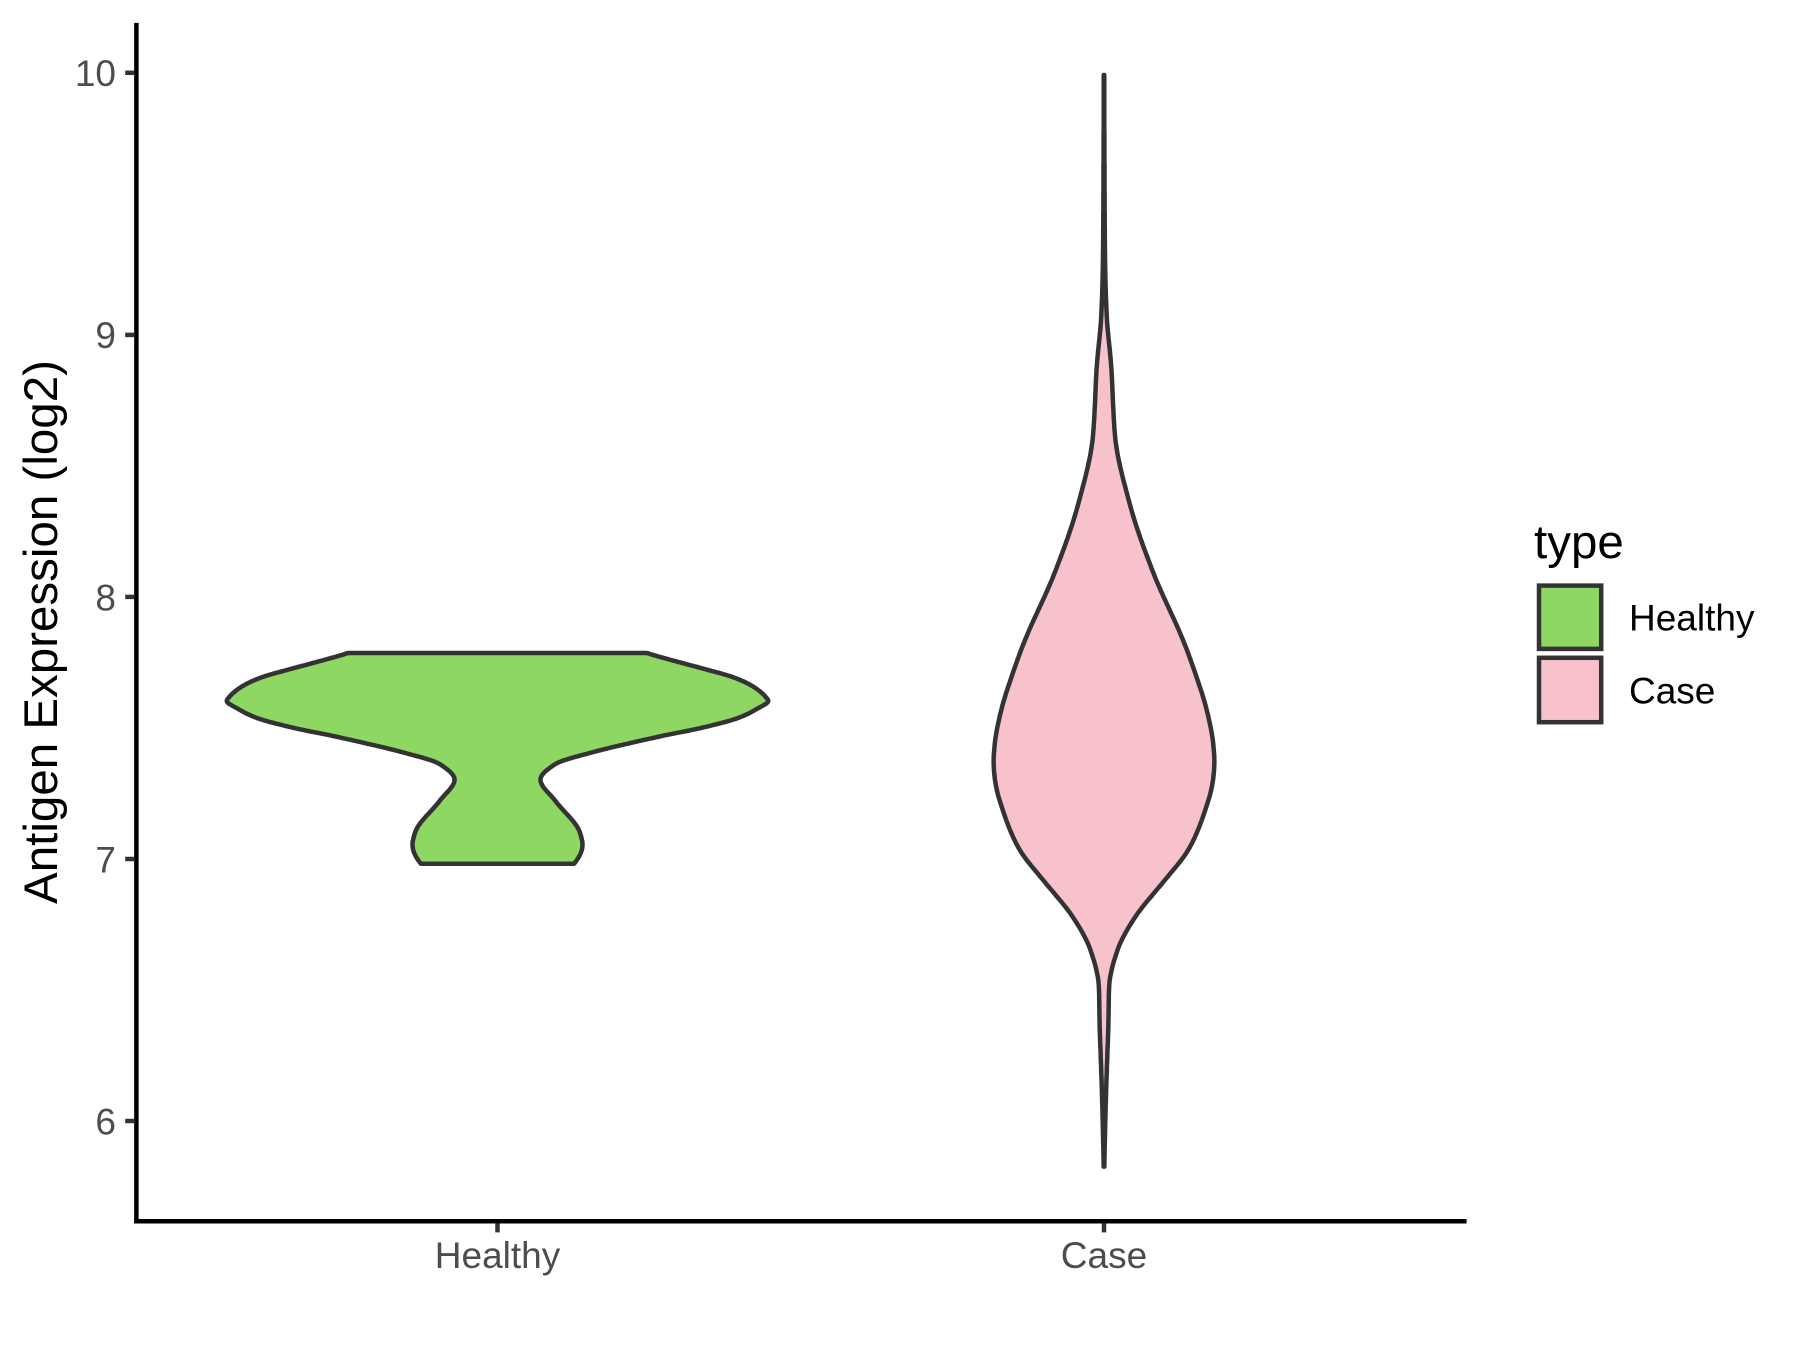  Describe the element at coordinates (41, 632) in the screenshot. I see `svg-text: Antigen Expression (log2)` at that location.